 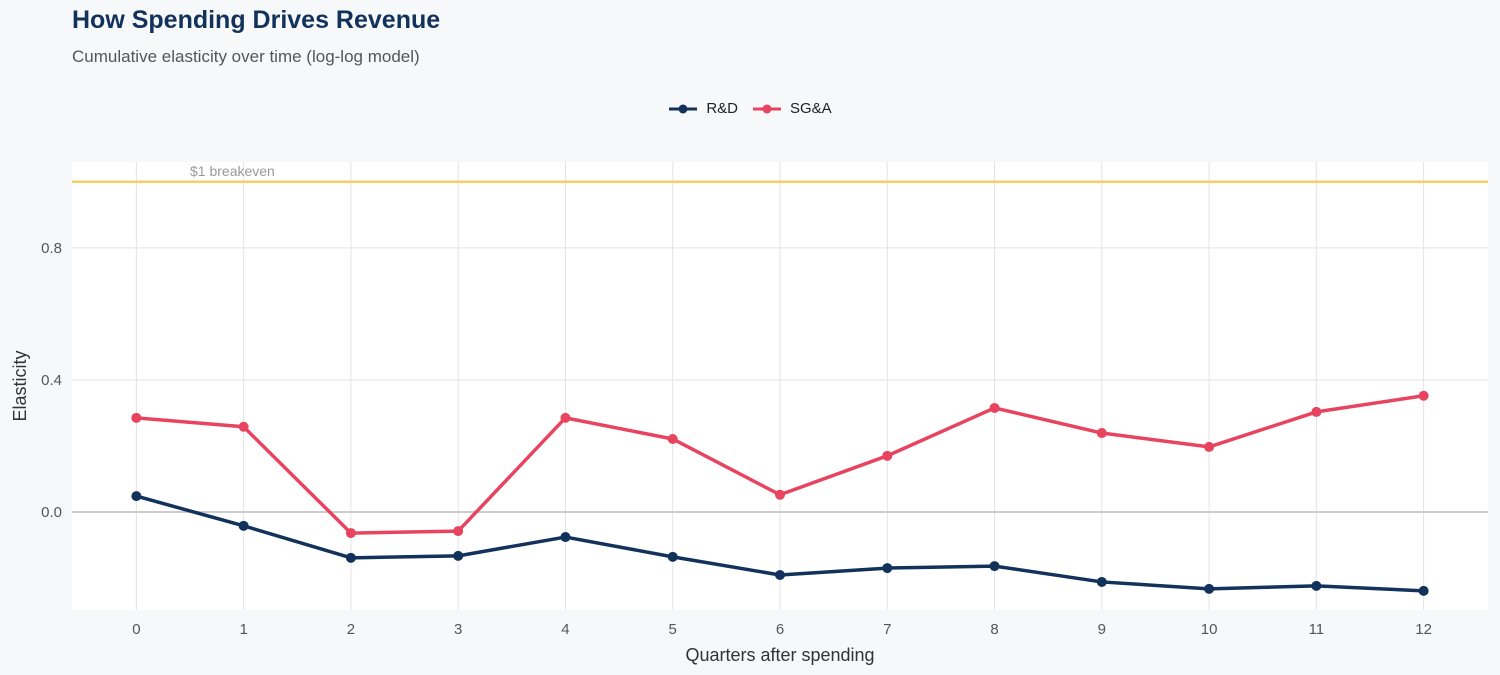 What do you see at coordinates (351, 629) in the screenshot?
I see `x-tick-label: 2` at bounding box center [351, 629].